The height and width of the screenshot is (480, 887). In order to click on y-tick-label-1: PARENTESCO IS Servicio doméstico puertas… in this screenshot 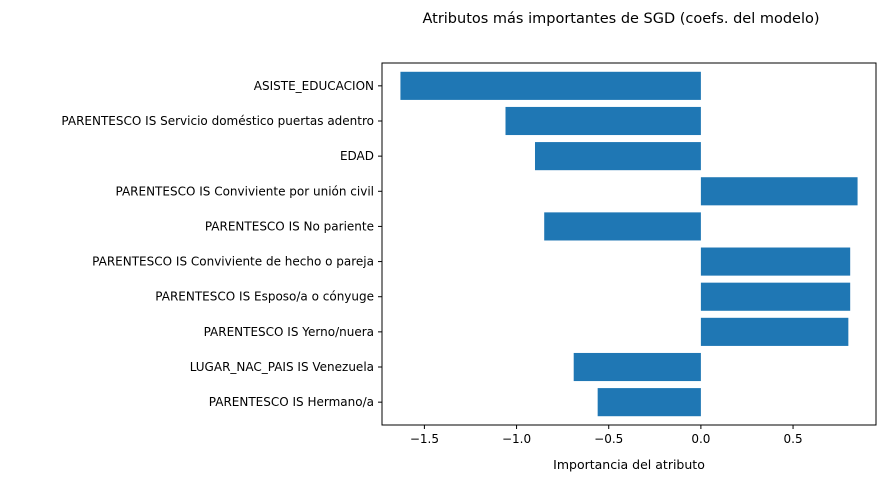, I will do `click(217, 121)`.